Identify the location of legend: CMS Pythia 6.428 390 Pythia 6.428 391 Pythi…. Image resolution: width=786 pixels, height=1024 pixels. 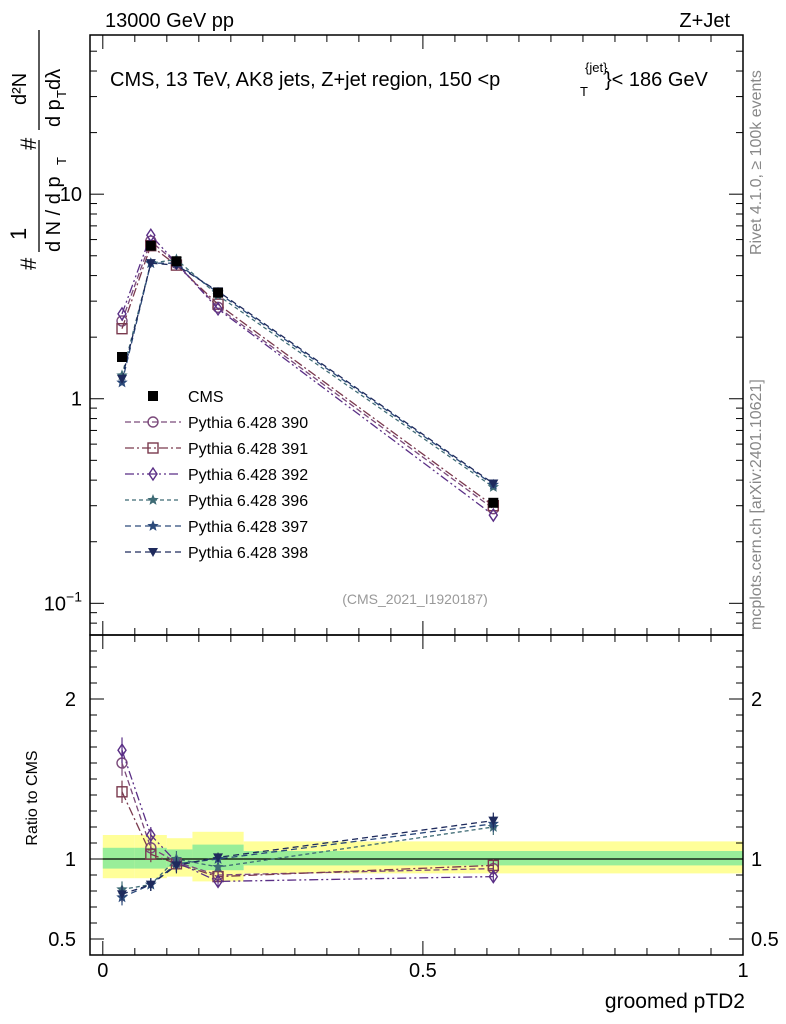
(216, 475).